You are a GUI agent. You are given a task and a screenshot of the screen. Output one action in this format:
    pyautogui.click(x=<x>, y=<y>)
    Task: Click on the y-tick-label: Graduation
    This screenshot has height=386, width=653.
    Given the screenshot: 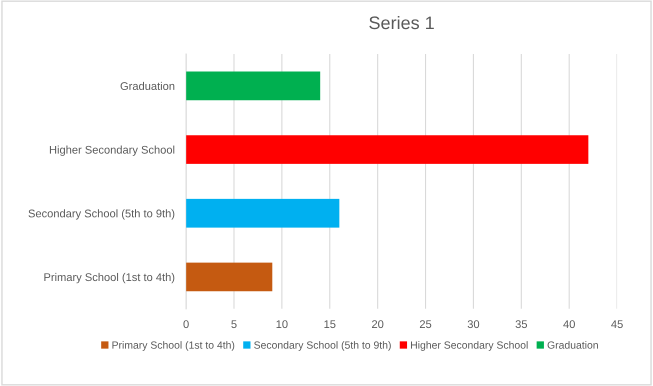 What is the action you would take?
    pyautogui.click(x=147, y=86)
    